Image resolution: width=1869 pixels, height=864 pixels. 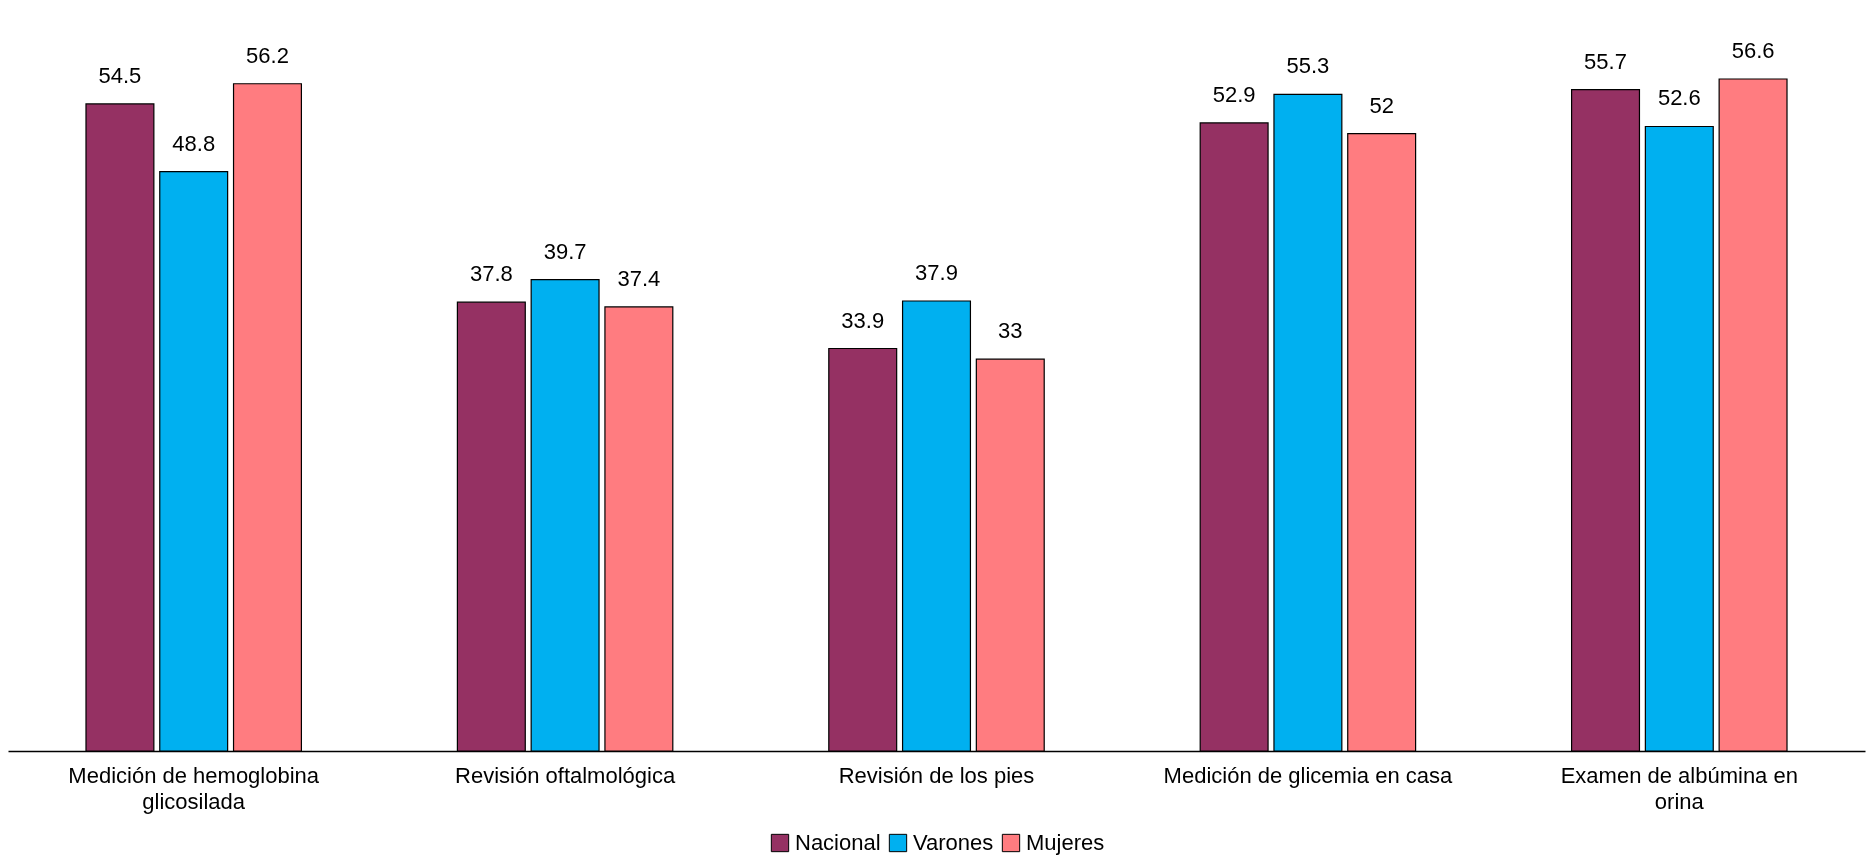 I want to click on legend-label: Mujeres, so click(x=1065, y=842).